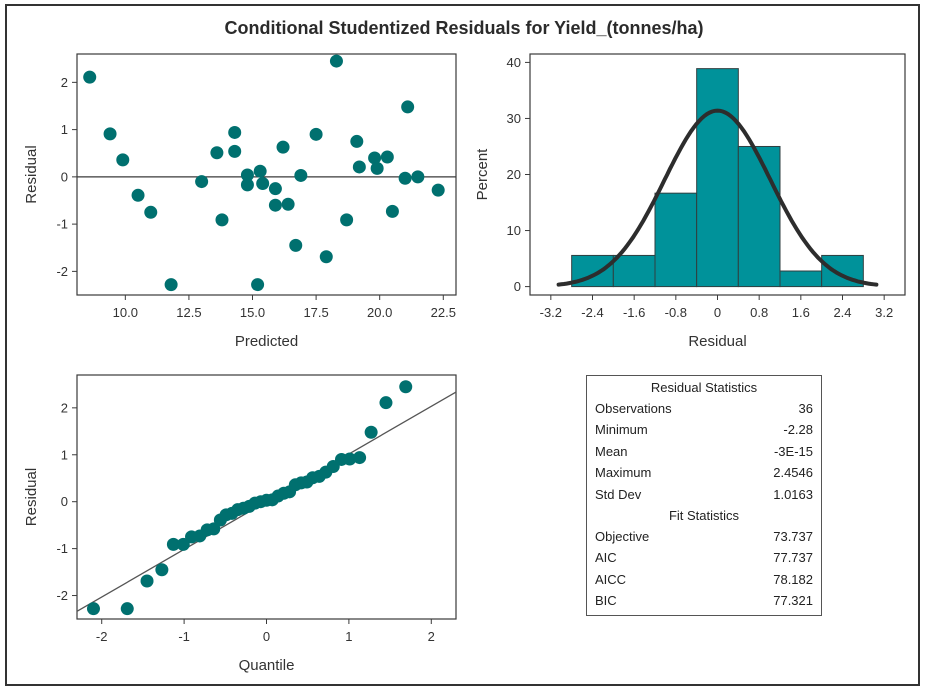  I want to click on stats-value: 36, so click(805, 408).